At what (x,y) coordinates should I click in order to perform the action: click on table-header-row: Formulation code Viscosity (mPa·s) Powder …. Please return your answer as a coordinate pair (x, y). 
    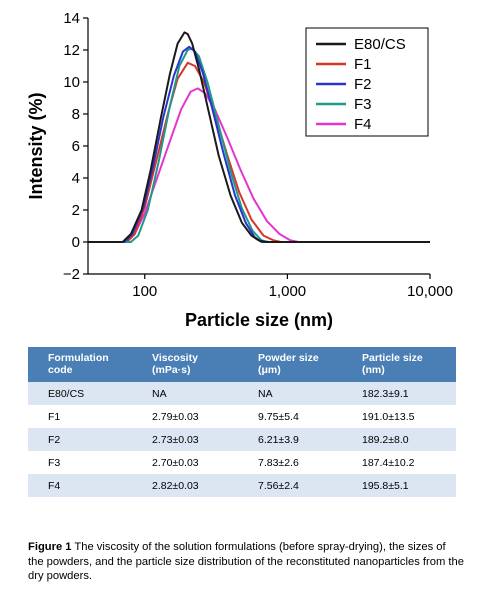
    Looking at the image, I should click on (242, 364).